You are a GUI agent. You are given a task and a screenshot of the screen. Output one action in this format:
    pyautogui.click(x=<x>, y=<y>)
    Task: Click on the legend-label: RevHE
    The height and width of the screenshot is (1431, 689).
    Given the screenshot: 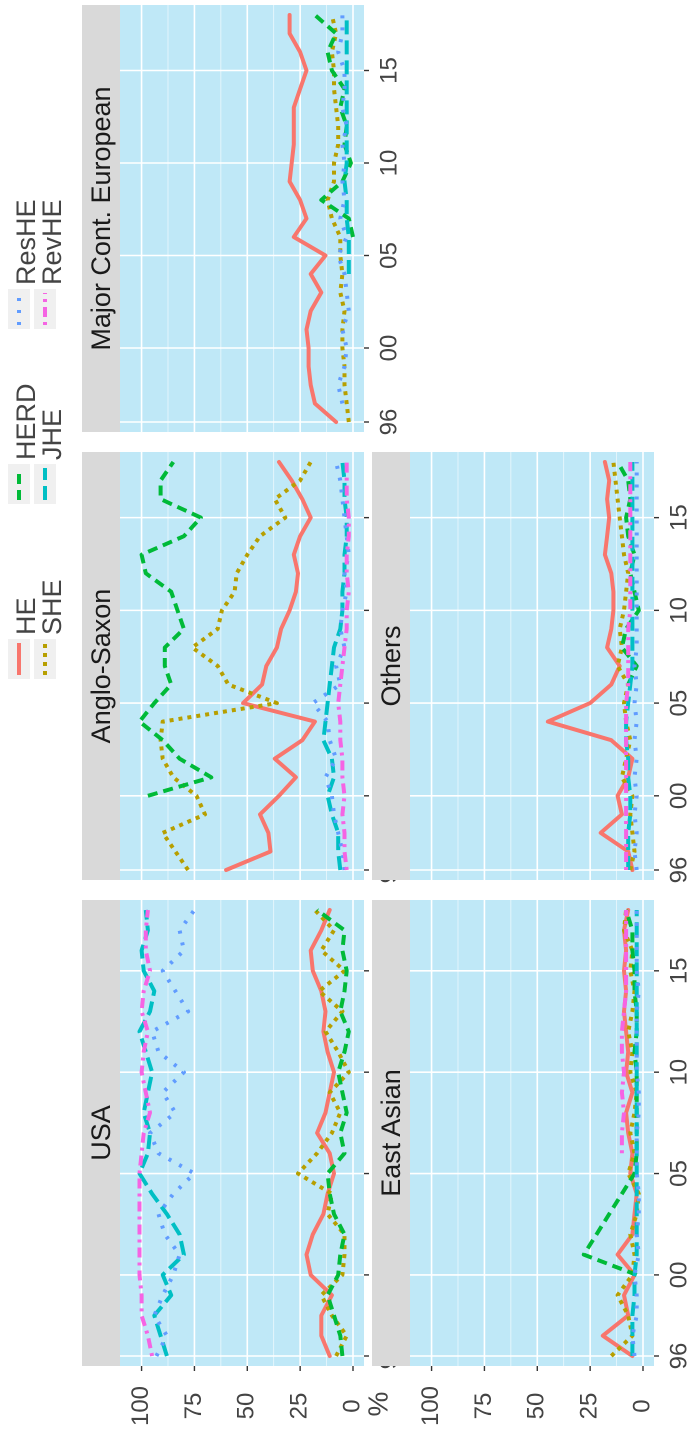 What is the action you would take?
    pyautogui.click(x=52, y=242)
    